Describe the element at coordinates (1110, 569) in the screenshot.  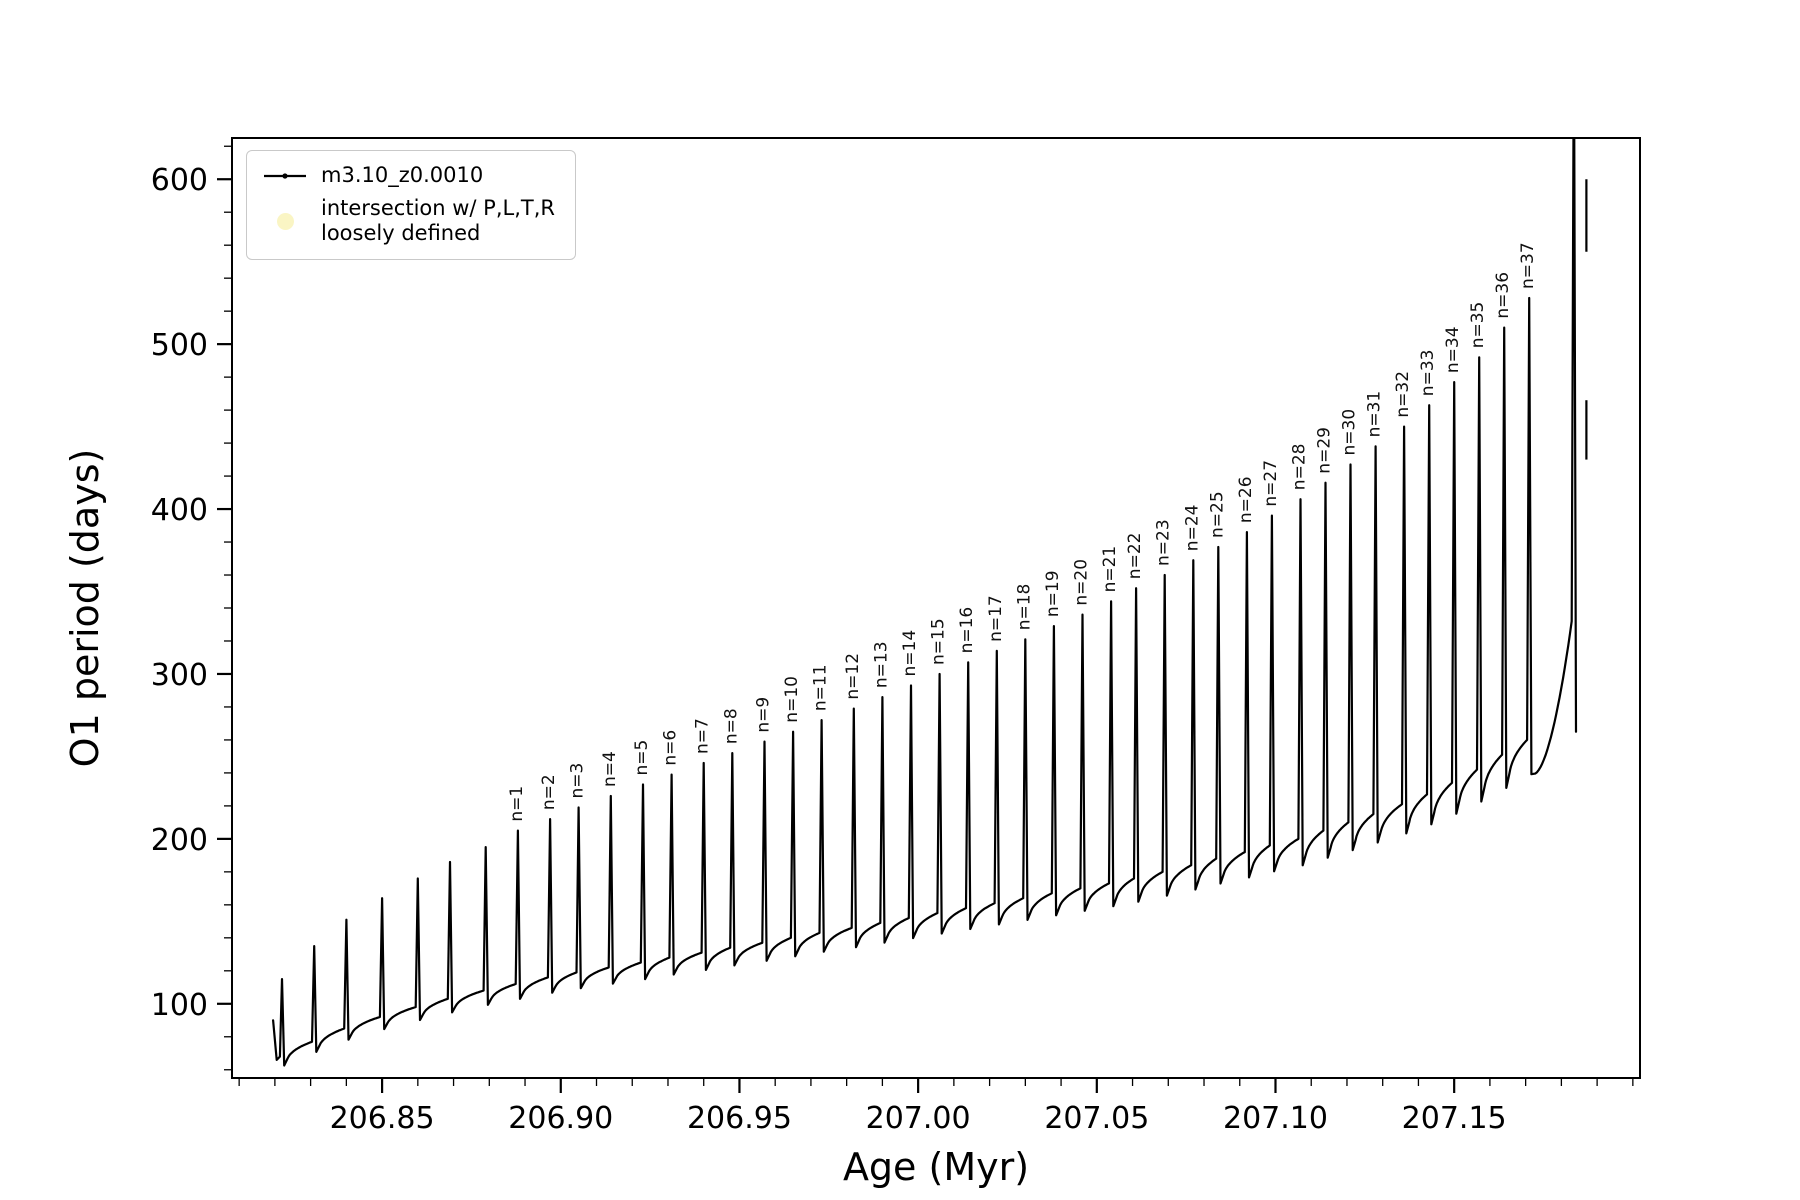
I see `spike-label: n=21` at that location.